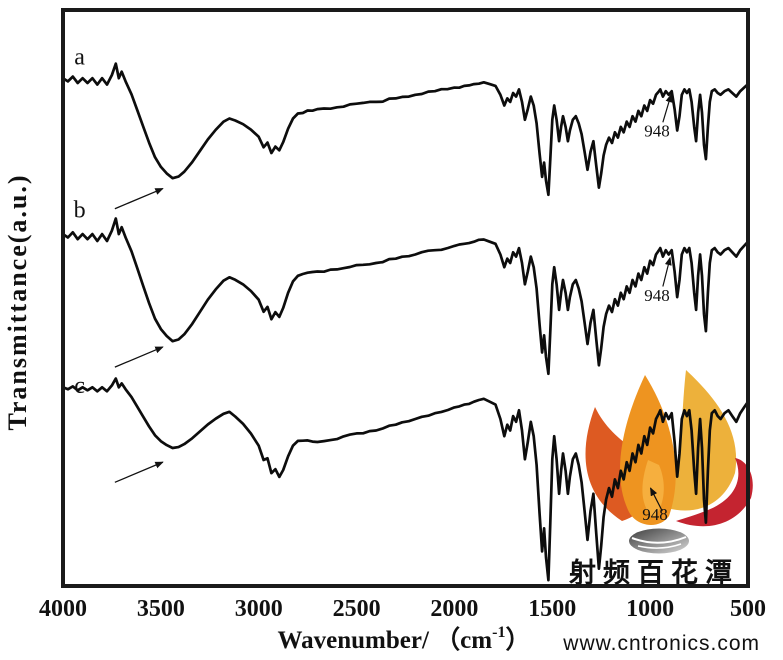  What do you see at coordinates (655, 514) in the screenshot?
I see `peak-948-label-c: 948` at bounding box center [655, 514].